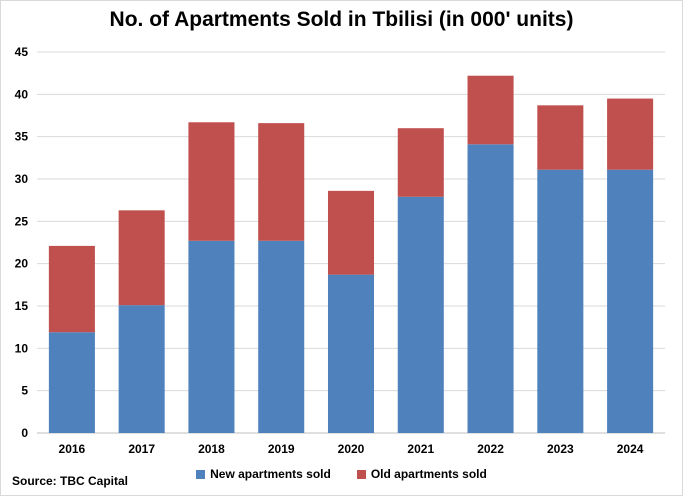 The width and height of the screenshot is (683, 496). What do you see at coordinates (141, 449) in the screenshot?
I see `x-tick-label: 2017` at bounding box center [141, 449].